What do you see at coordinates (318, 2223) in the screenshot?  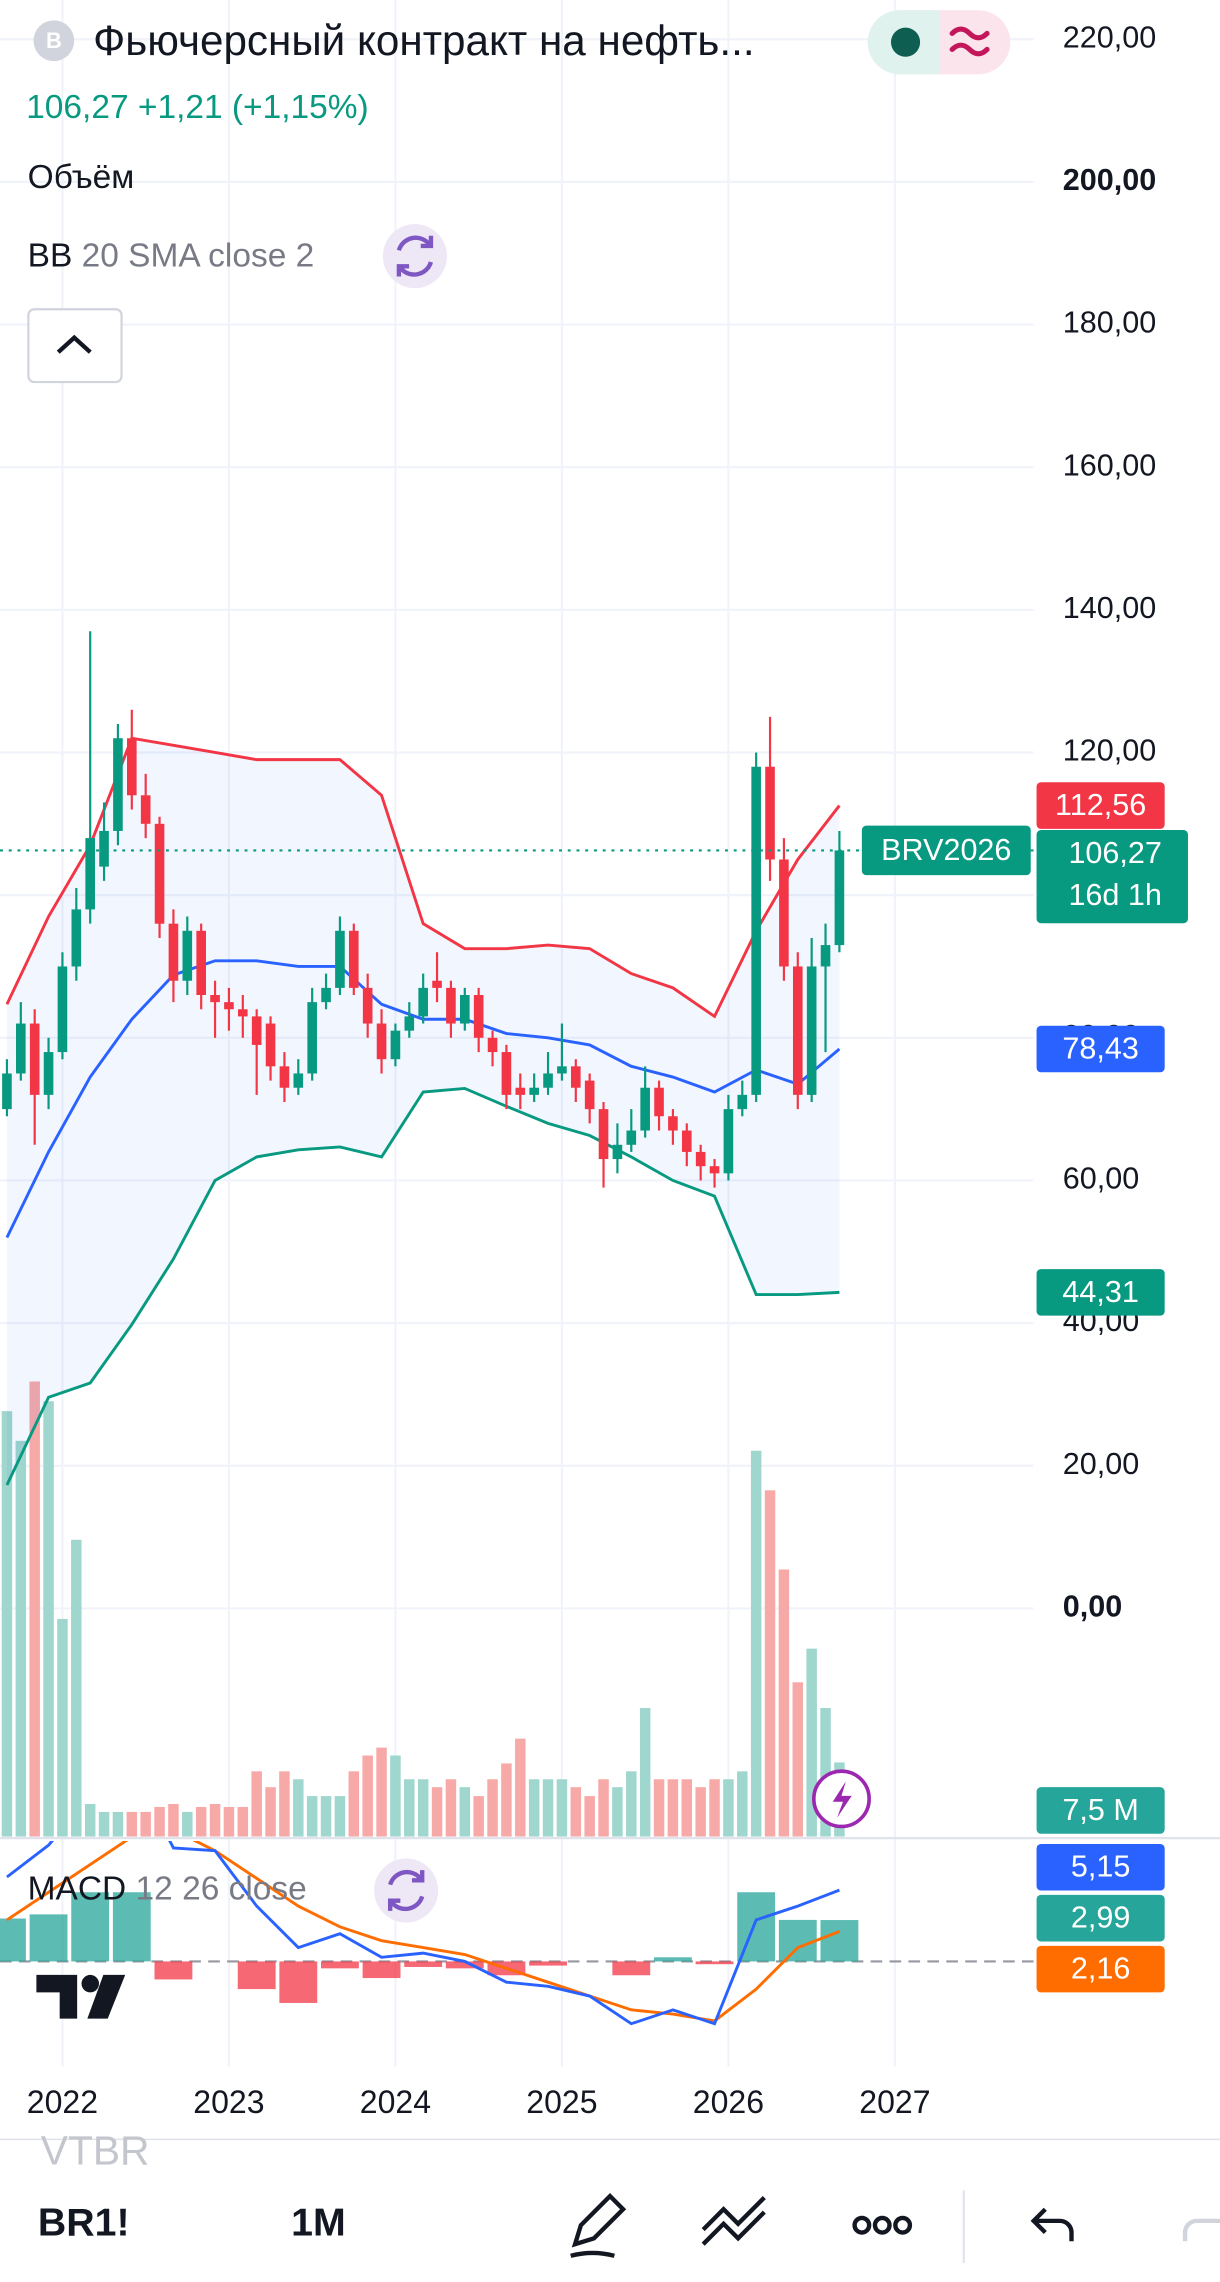 I see `interval-button: 1M` at bounding box center [318, 2223].